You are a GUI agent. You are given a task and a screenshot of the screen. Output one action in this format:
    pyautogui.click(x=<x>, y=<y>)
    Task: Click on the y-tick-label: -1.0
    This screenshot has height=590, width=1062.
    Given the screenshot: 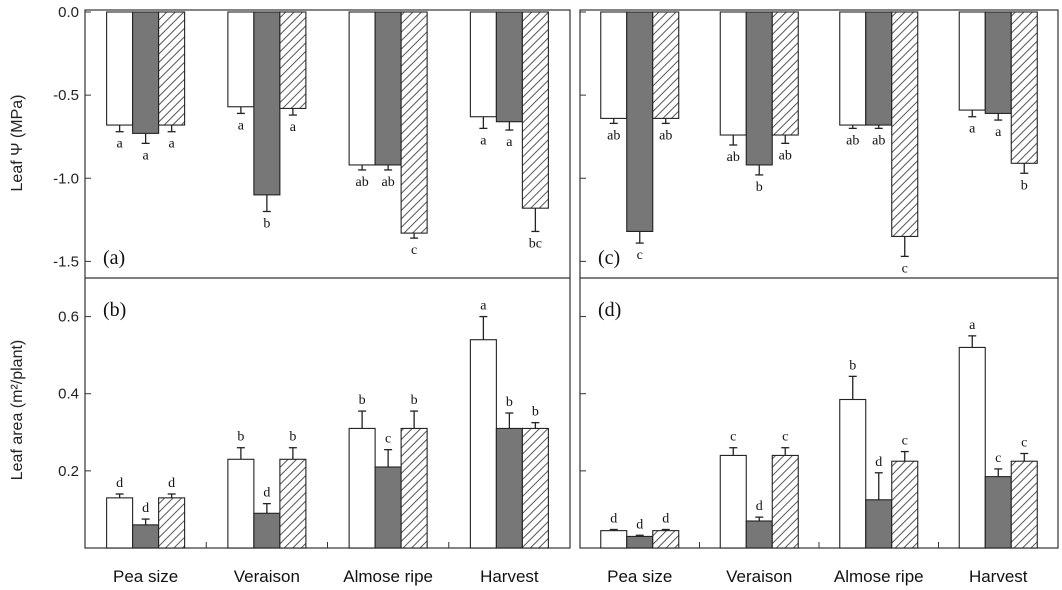 What is the action you would take?
    pyautogui.click(x=66, y=178)
    